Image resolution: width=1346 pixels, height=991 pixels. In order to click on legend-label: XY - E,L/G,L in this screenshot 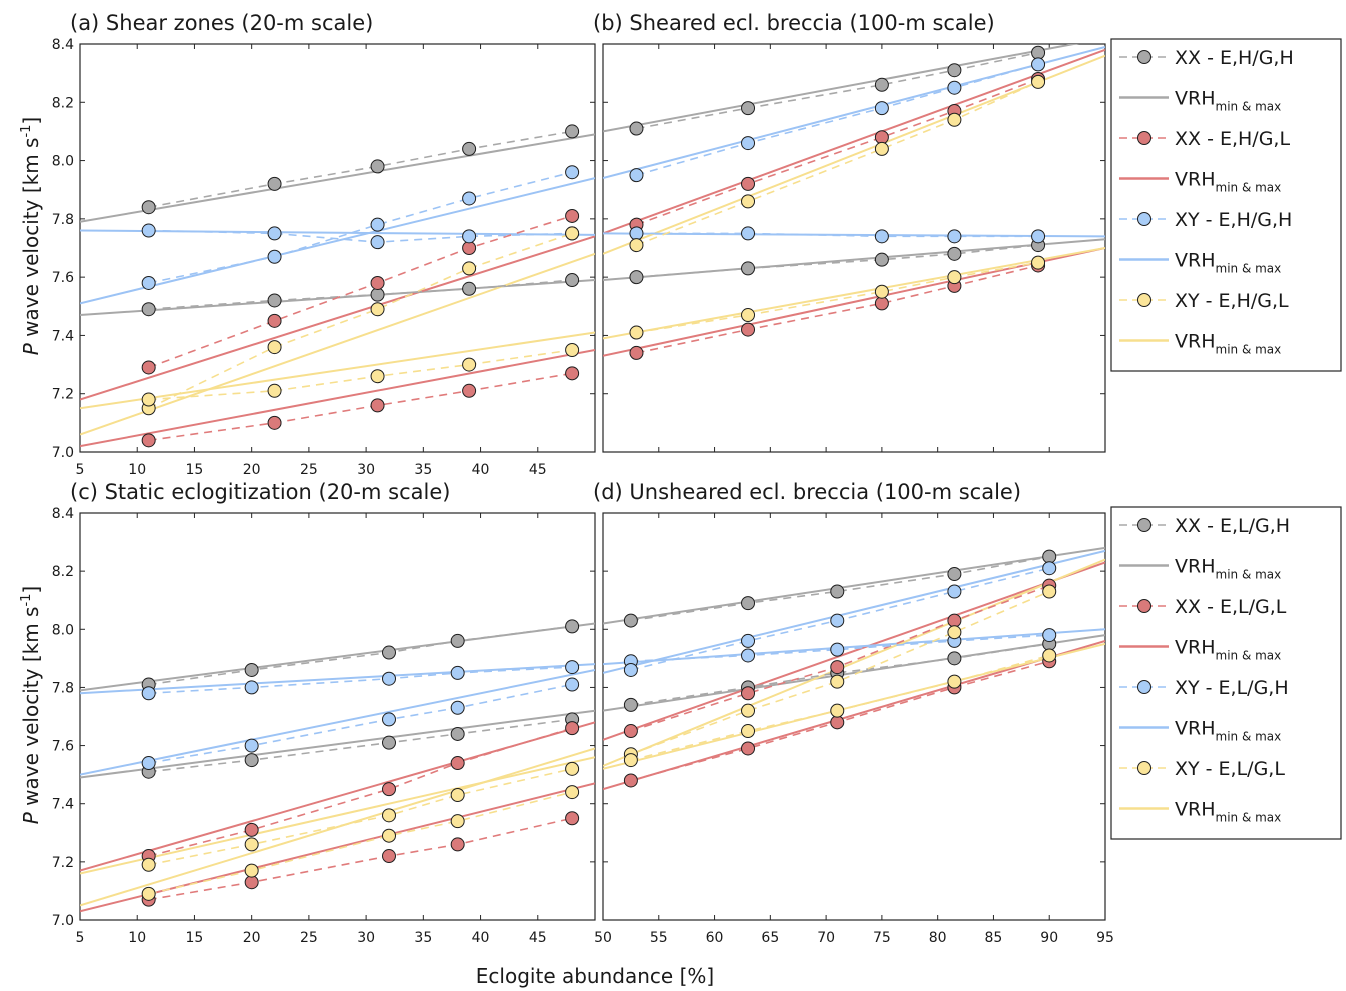, I will do `click(1230, 769)`.